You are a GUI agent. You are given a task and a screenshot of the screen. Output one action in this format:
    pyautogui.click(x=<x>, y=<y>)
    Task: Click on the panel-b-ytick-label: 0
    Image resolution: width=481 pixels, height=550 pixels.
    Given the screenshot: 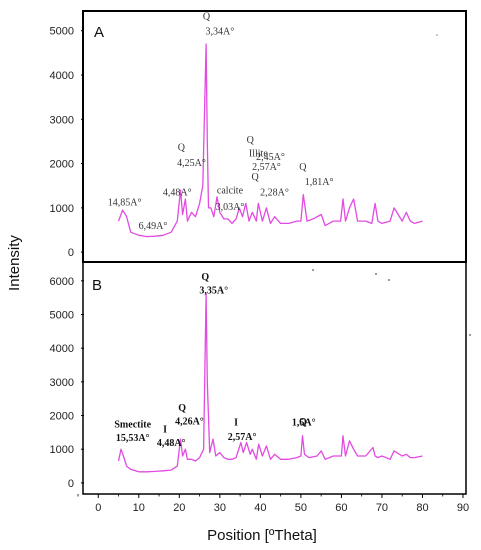 What is the action you would take?
    pyautogui.click(x=71, y=484)
    